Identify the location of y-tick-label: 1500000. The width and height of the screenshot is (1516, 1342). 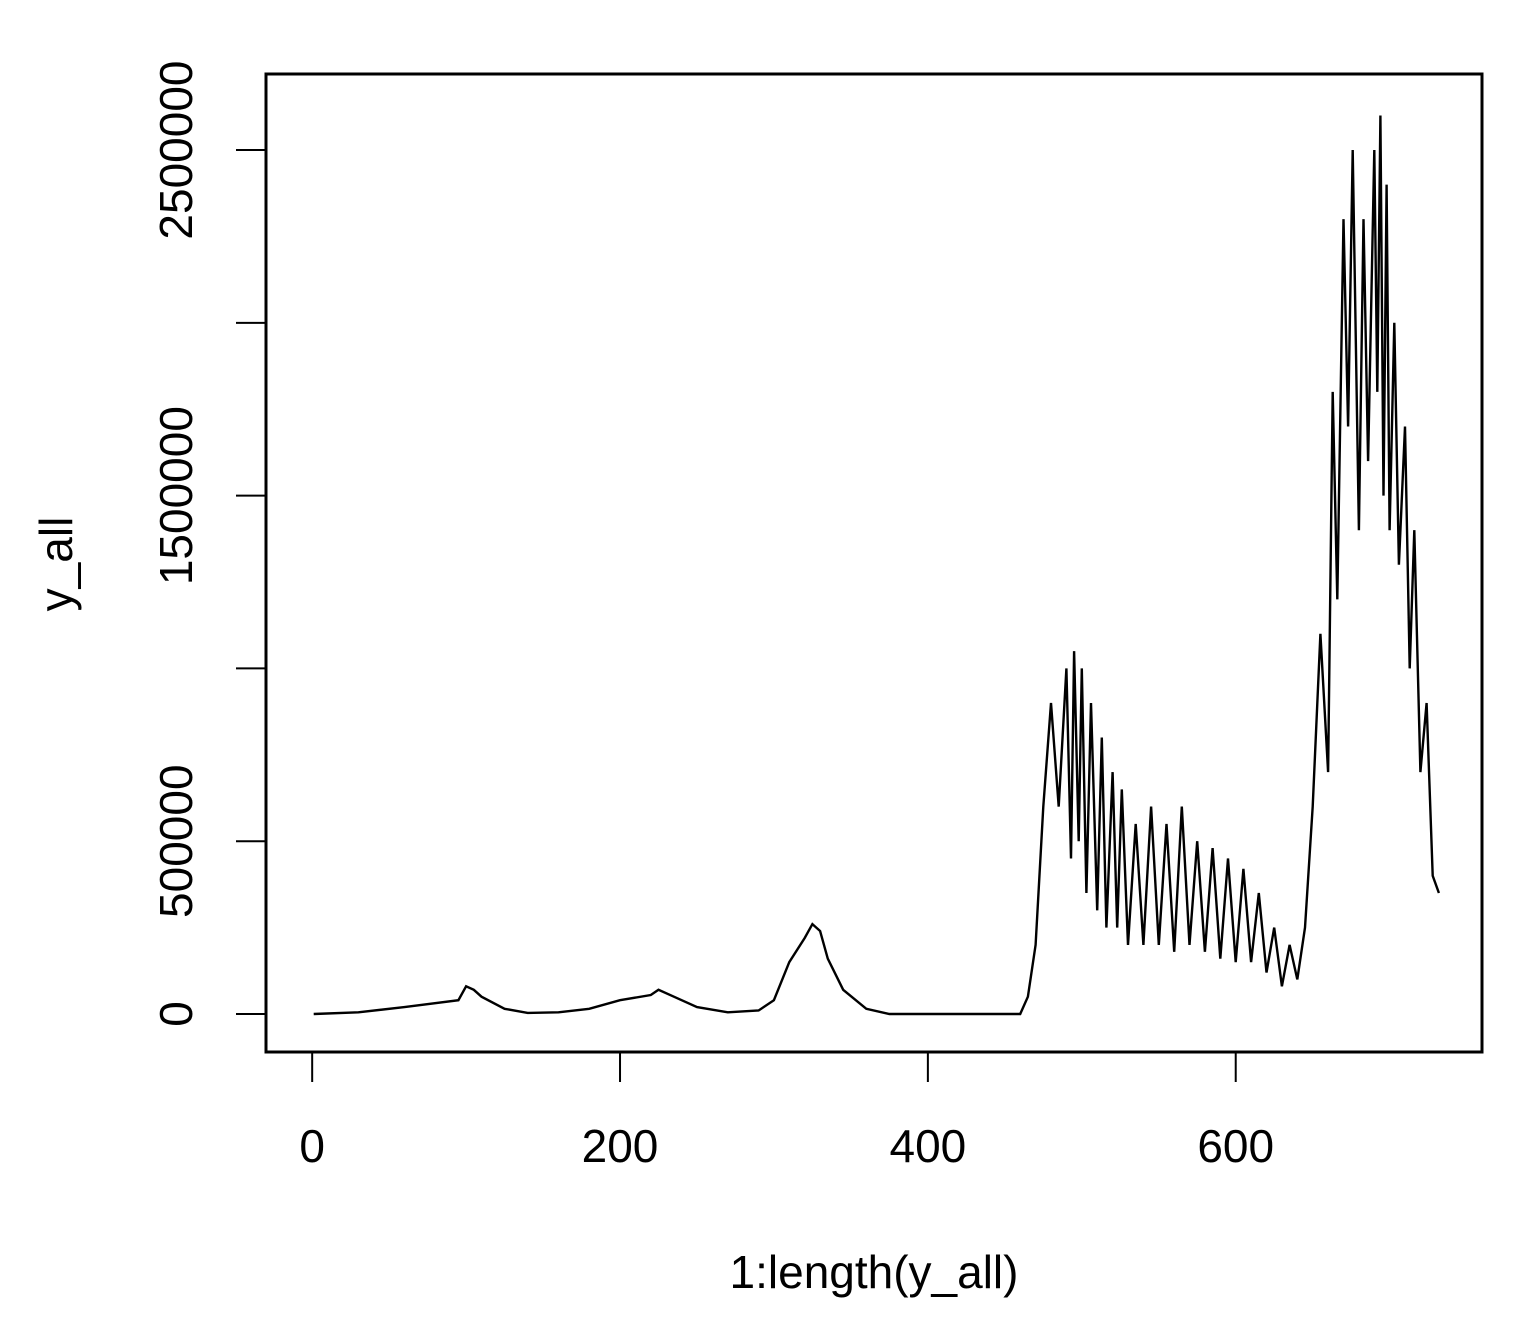
(176, 495).